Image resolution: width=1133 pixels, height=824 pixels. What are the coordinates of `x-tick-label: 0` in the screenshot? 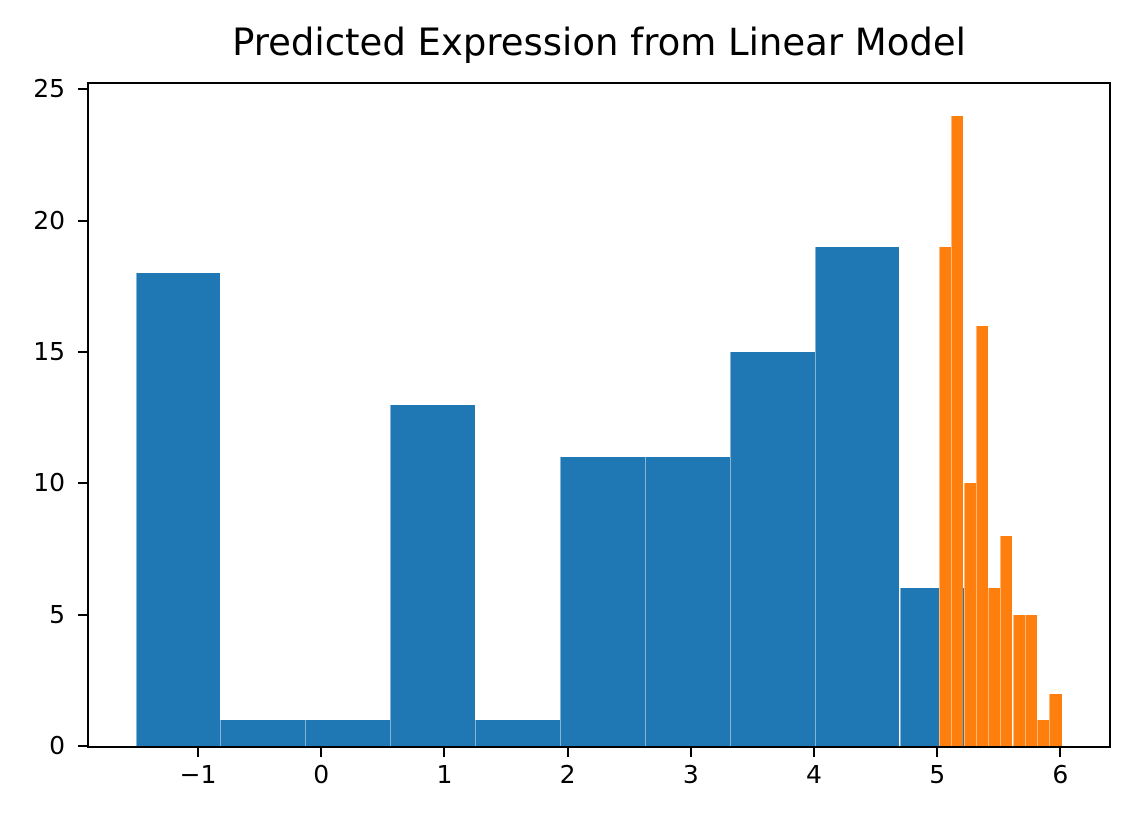 It's located at (321, 774).